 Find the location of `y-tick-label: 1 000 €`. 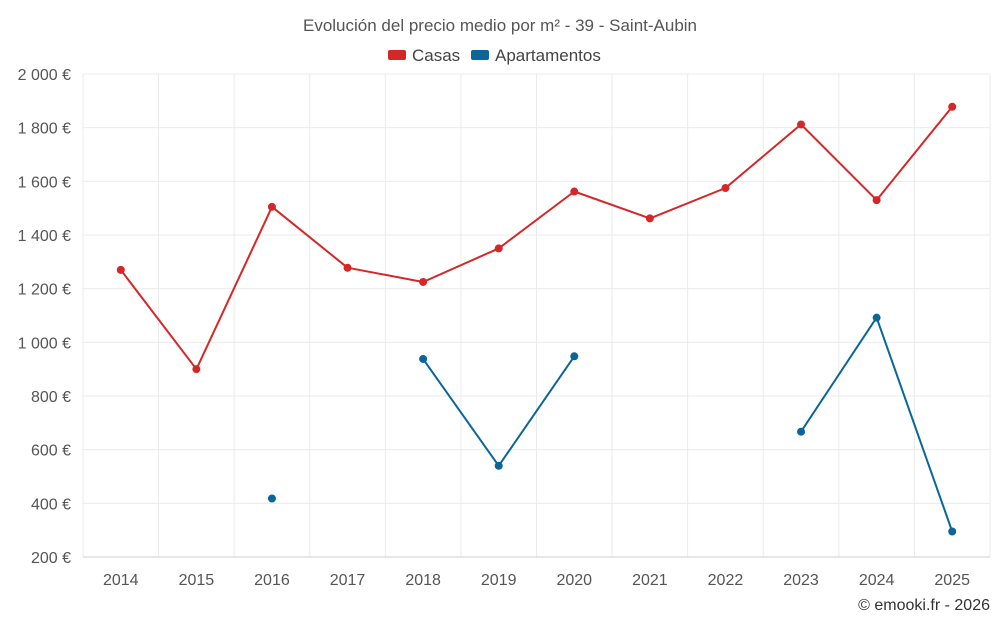

y-tick-label: 1 000 € is located at coordinates (44, 343).